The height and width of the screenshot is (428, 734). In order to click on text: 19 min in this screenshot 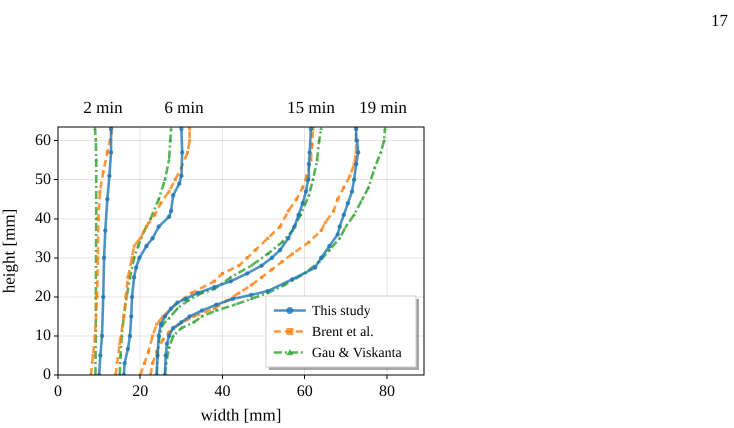, I will do `click(383, 107)`.